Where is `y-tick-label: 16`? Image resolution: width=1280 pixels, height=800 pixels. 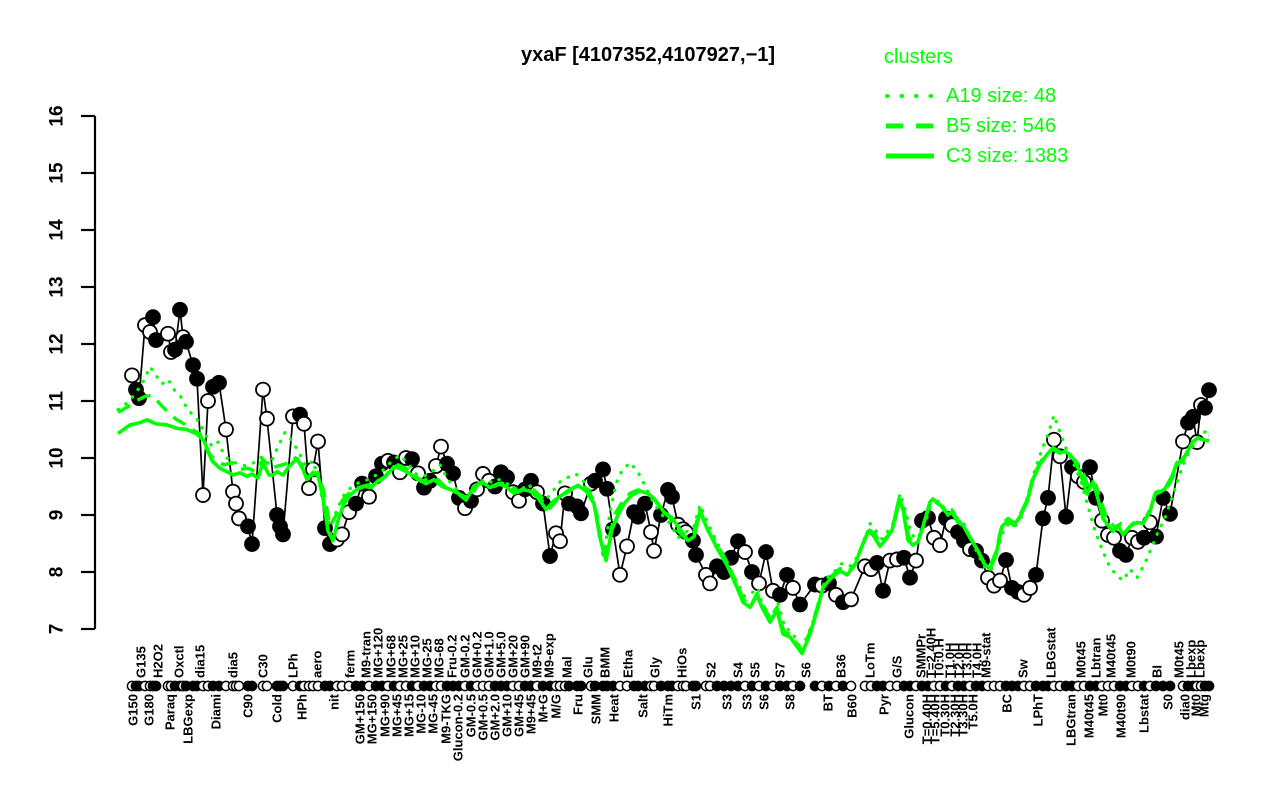 y-tick-label: 16 is located at coordinates (57, 115).